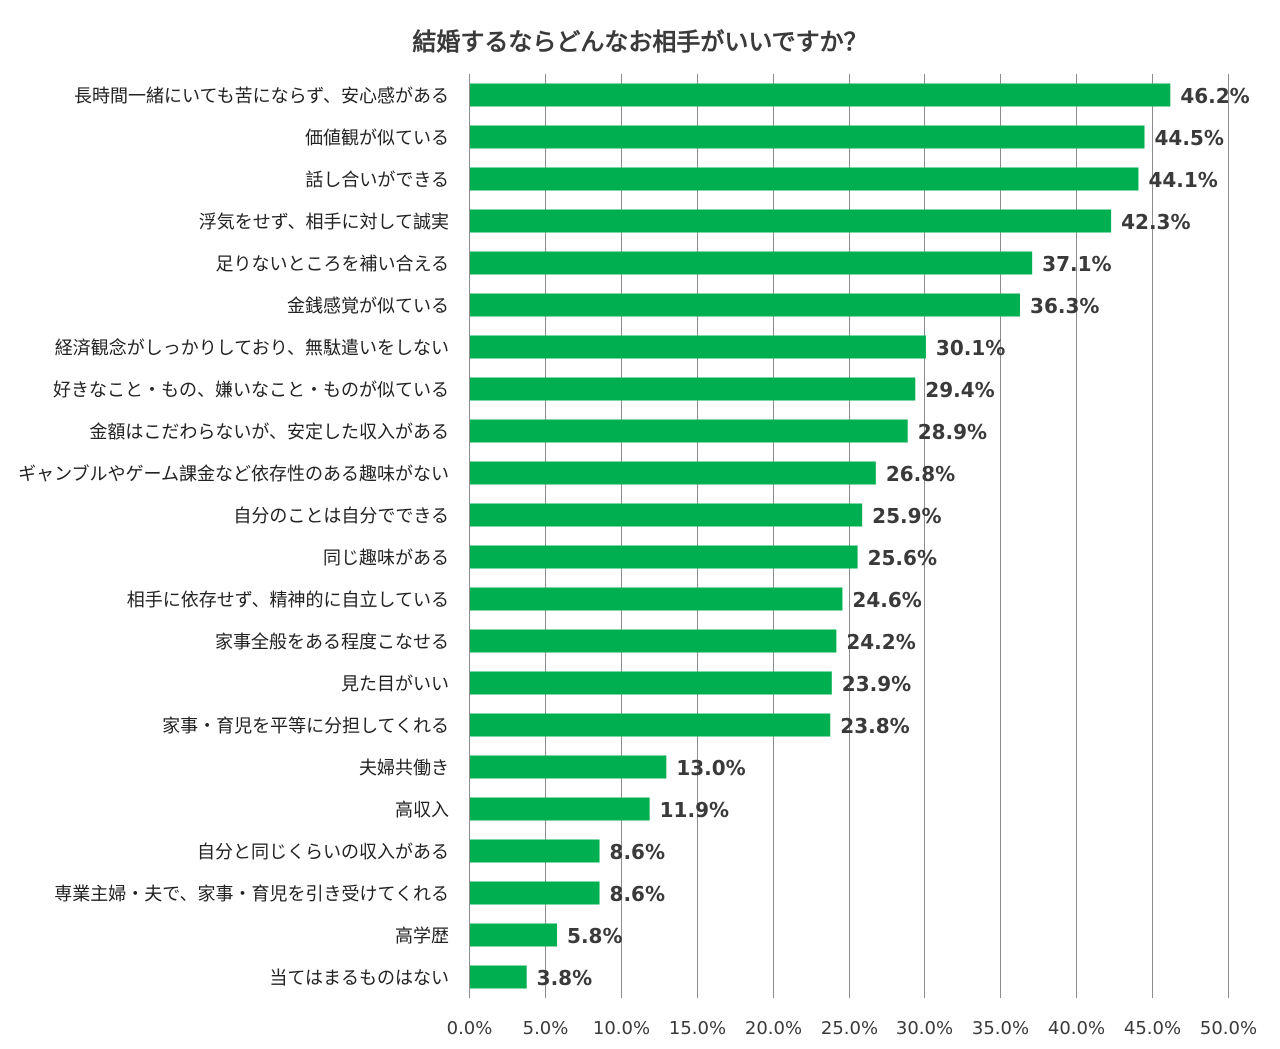 This screenshot has width=1280, height=1049. Describe the element at coordinates (377, 180) in the screenshot. I see `category-label: 話し合いができる` at that location.